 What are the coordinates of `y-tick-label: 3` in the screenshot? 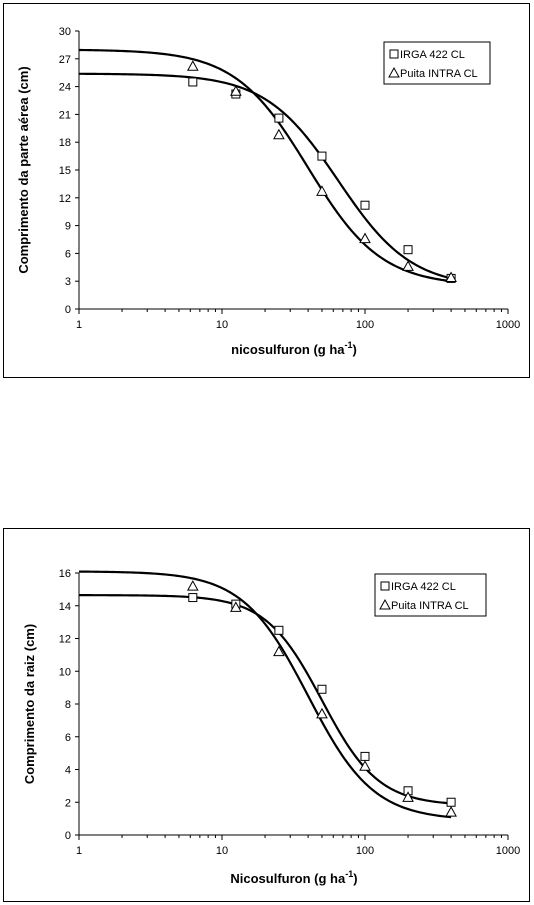 It's located at (68, 282).